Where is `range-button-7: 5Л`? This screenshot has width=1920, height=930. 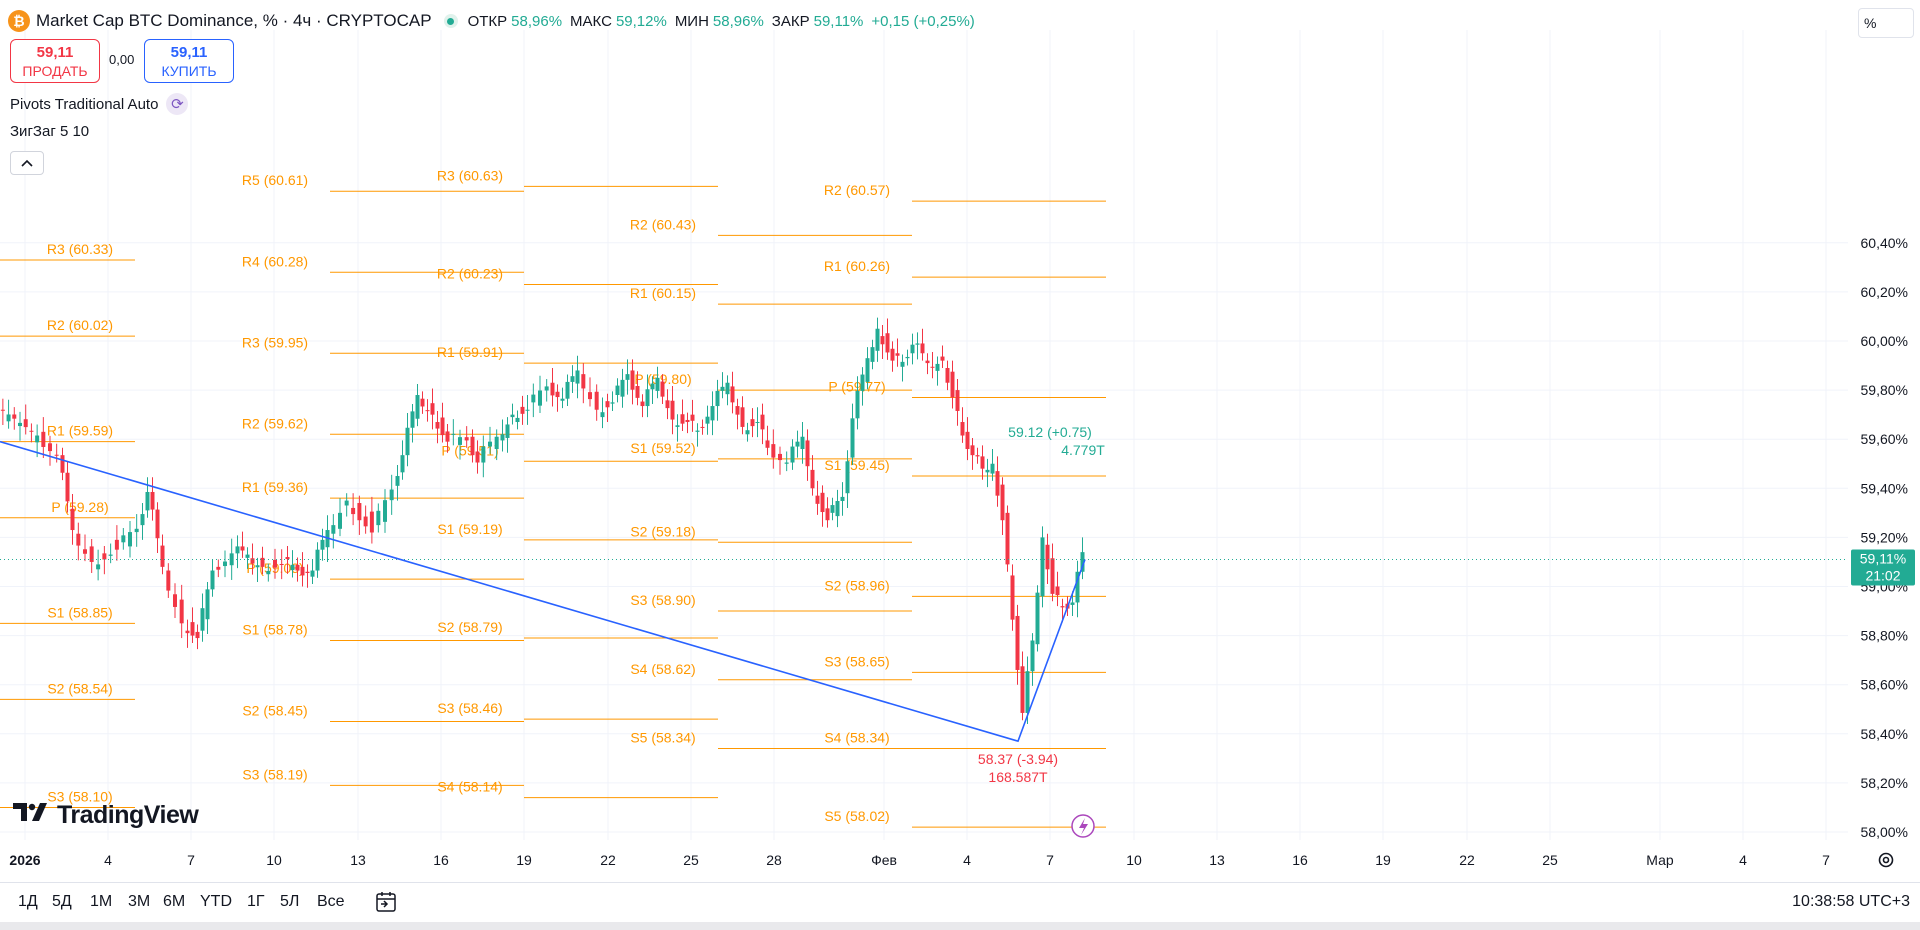
range-button-7: 5Л is located at coordinates (290, 901).